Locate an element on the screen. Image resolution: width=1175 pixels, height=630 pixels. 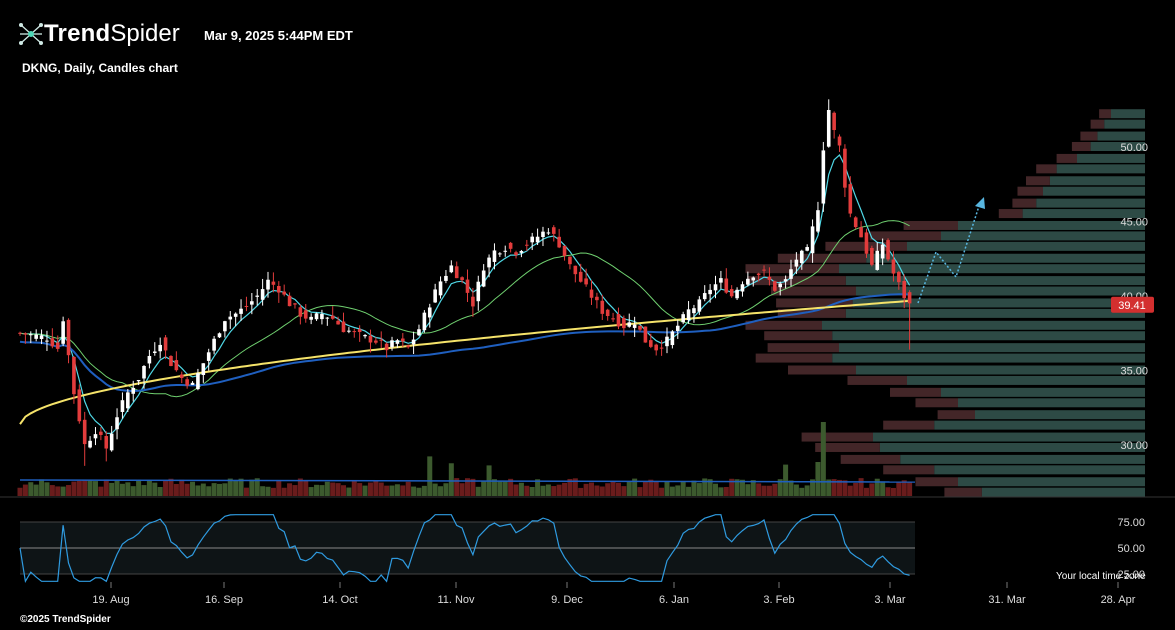
volume-average-line is located at coordinates (467, 481).